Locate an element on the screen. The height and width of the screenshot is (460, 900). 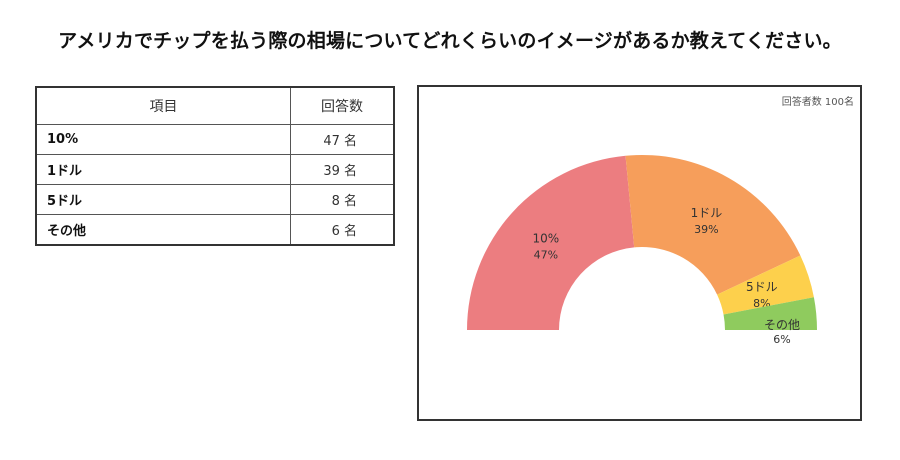
table-header-row: 項目 回答数 is located at coordinates (215, 105).